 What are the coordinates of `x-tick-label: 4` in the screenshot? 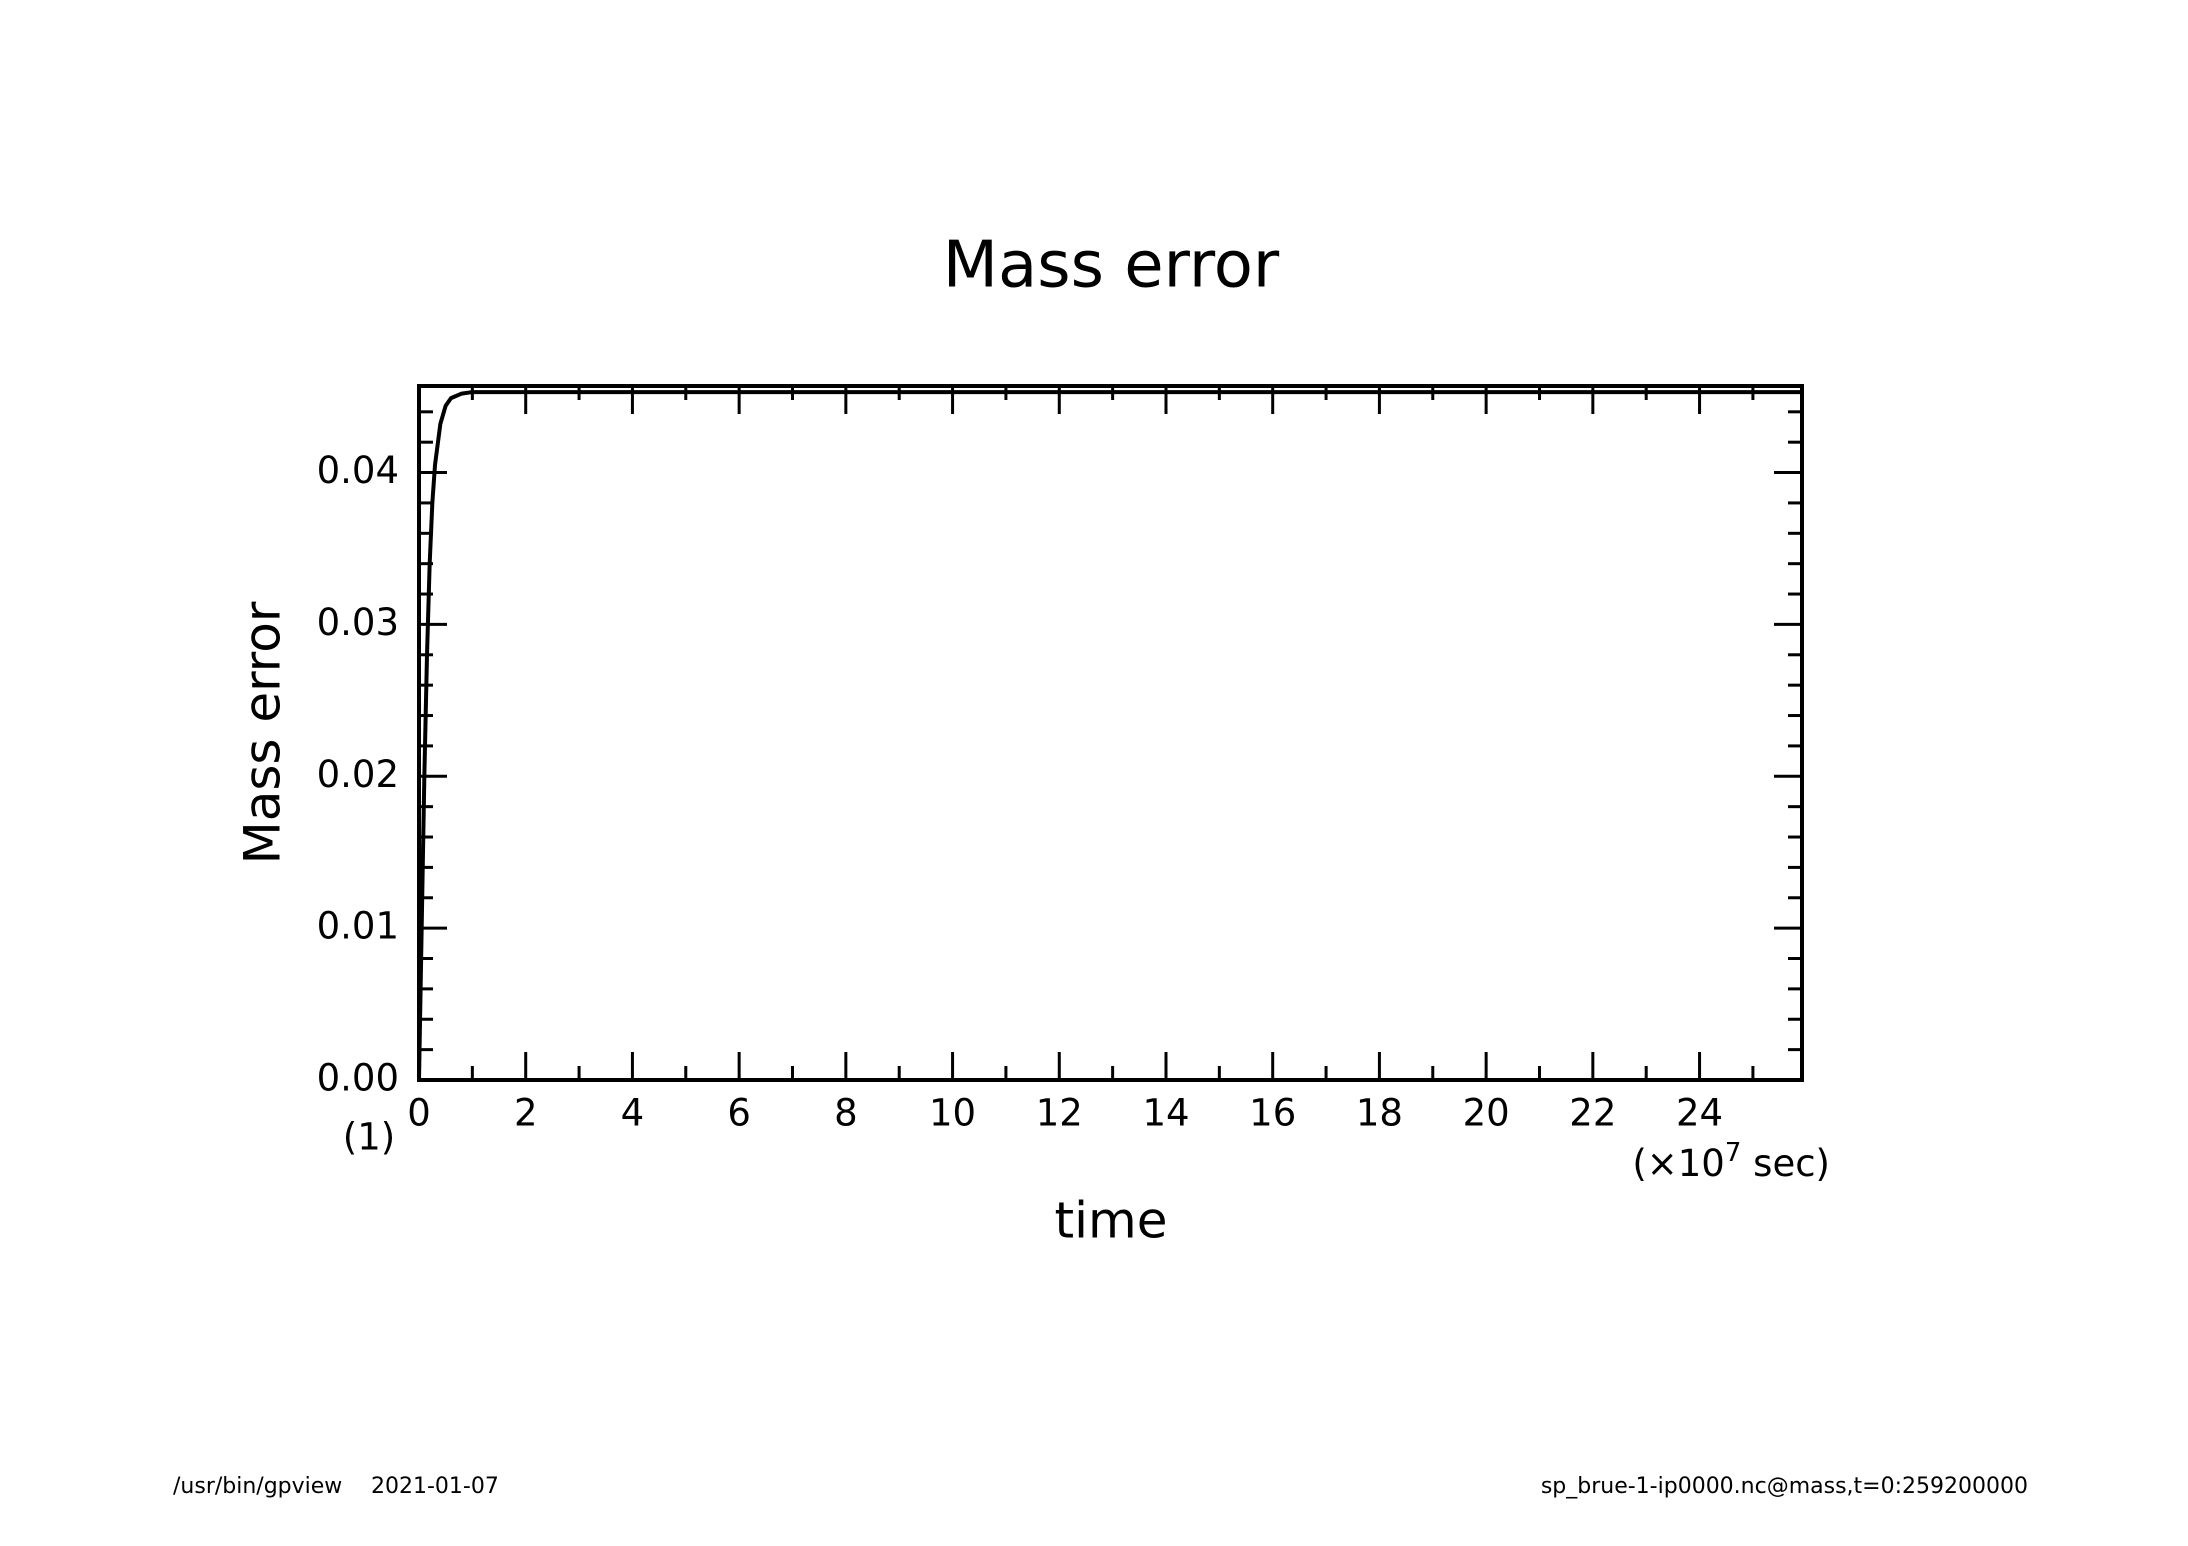 It's located at (633, 1113).